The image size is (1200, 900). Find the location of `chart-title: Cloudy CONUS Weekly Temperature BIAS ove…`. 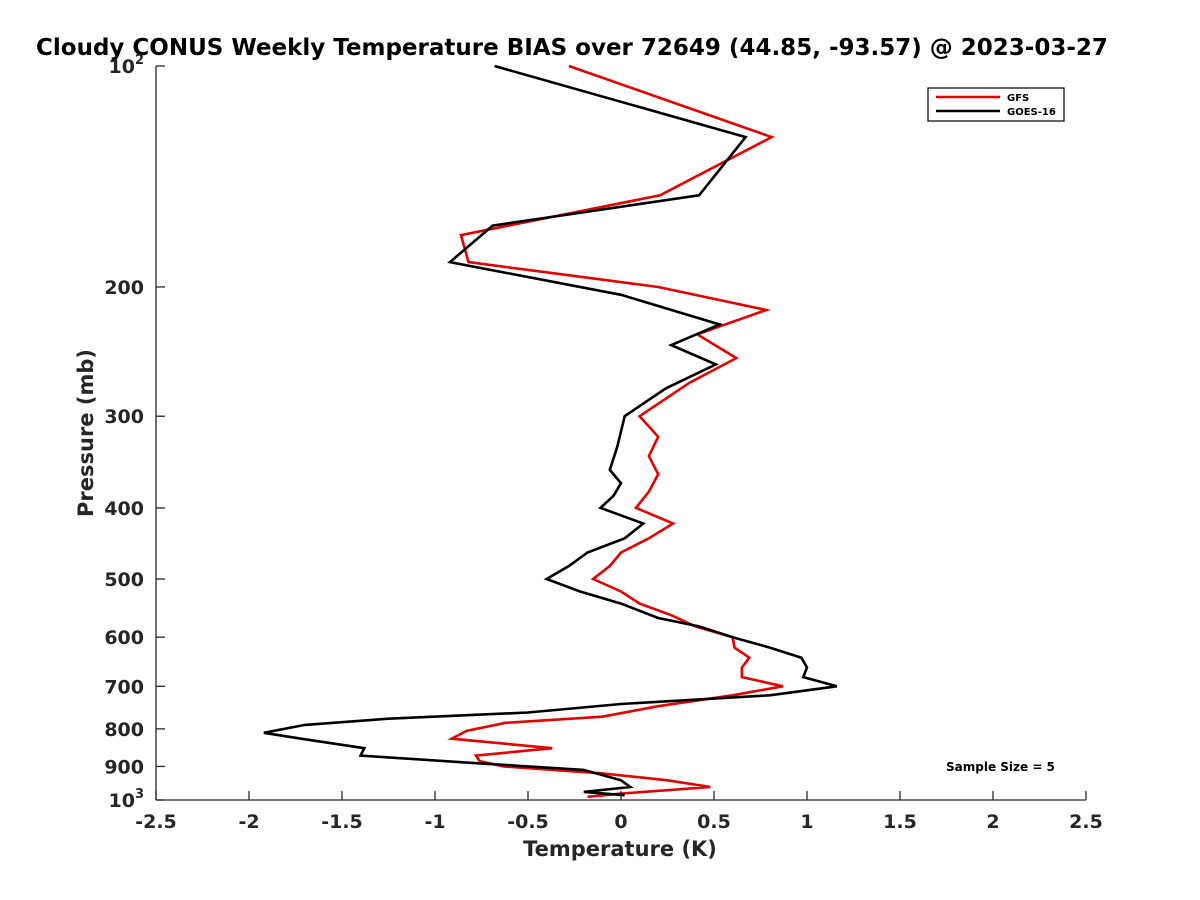

chart-title: Cloudy CONUS Weekly Temperature BIAS ove… is located at coordinates (572, 48).